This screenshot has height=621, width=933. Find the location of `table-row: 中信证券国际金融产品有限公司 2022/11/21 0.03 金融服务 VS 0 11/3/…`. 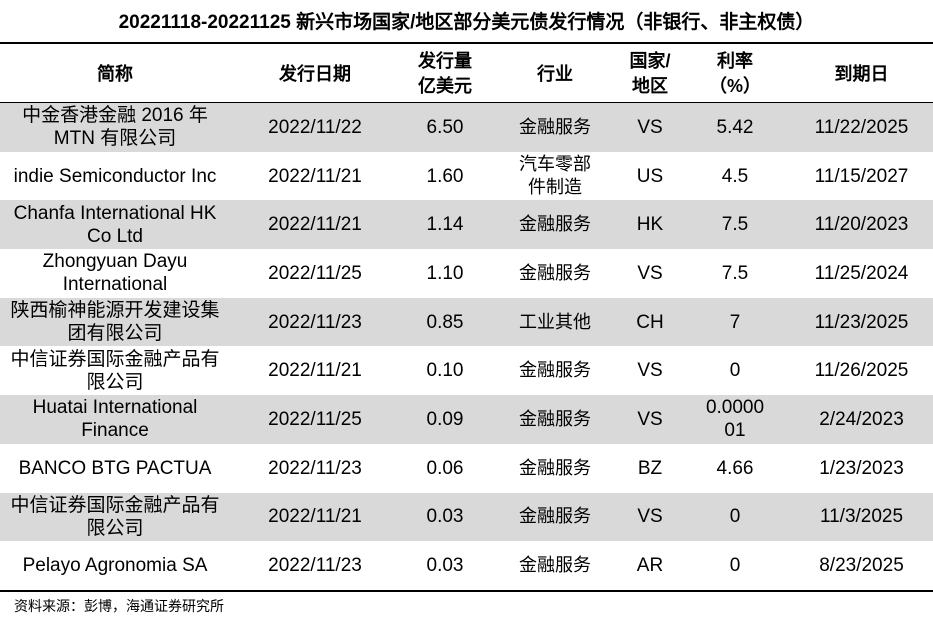

table-row: 中信证券国际金融产品有限公司 2022/11/21 0.03 金融服务 VS 0 11/3/… is located at coordinates (466, 517).